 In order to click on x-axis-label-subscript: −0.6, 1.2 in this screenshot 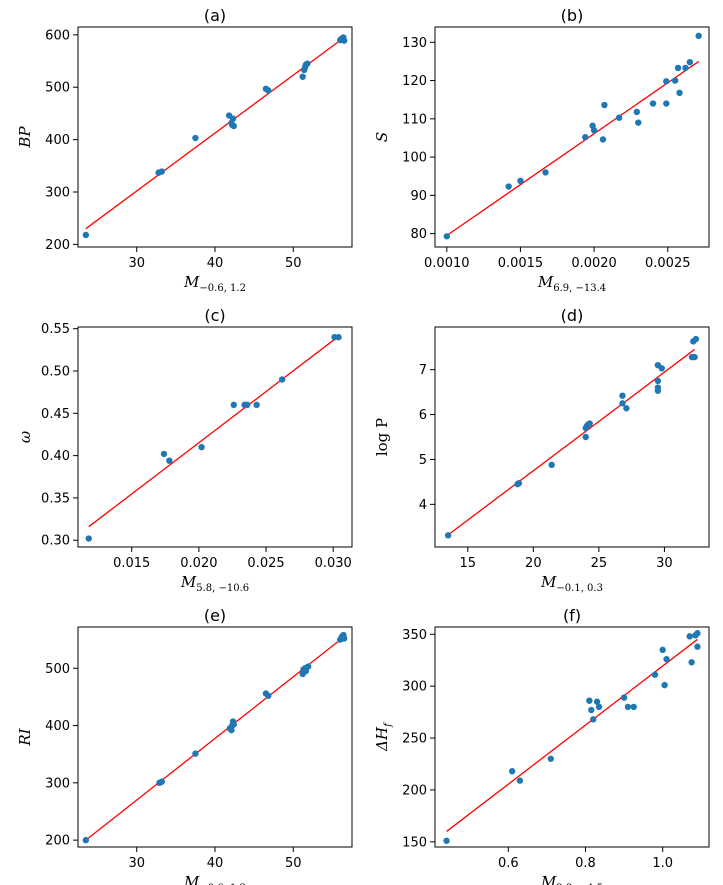, I will do `click(222, 288)`.